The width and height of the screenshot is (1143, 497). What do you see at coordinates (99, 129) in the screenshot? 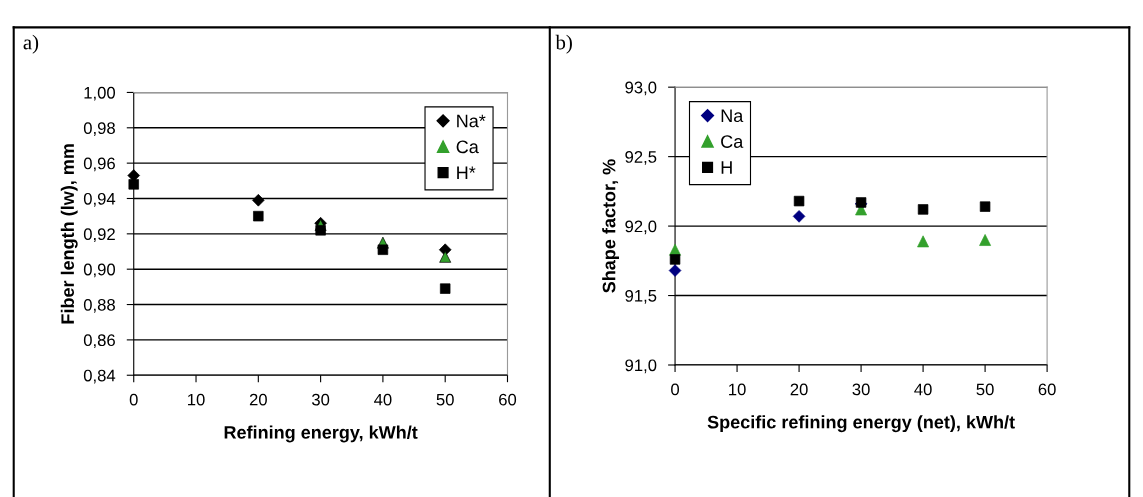
I see `y-tick-label: 0,98` at bounding box center [99, 129].